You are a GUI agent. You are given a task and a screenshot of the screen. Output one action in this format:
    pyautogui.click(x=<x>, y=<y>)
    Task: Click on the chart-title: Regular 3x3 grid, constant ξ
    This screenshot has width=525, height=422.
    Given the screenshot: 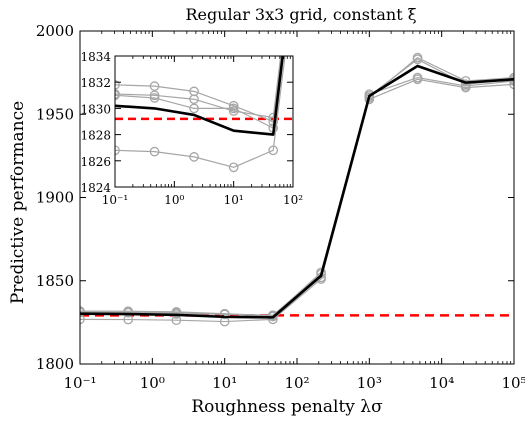 What is the action you would take?
    pyautogui.click(x=300, y=14)
    